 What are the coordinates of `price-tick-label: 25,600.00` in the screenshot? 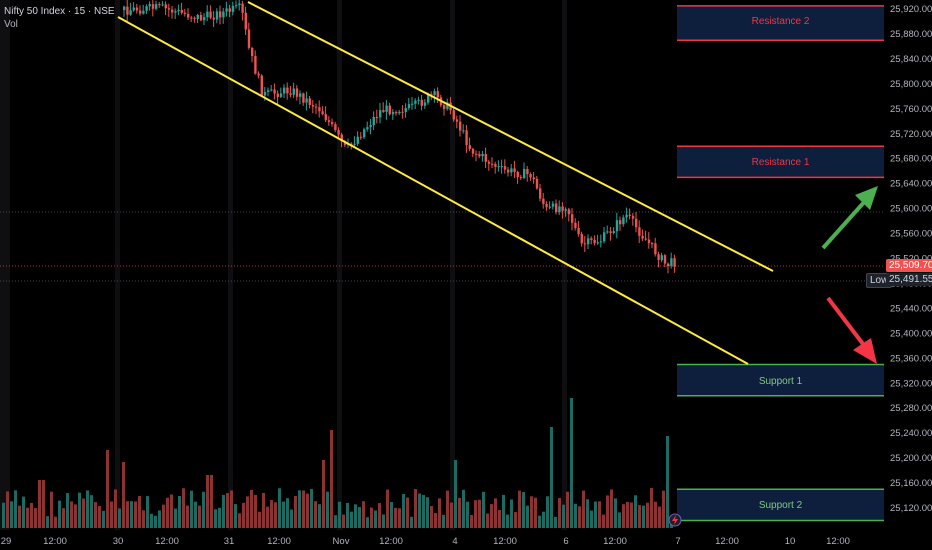 It's located at (911, 209).